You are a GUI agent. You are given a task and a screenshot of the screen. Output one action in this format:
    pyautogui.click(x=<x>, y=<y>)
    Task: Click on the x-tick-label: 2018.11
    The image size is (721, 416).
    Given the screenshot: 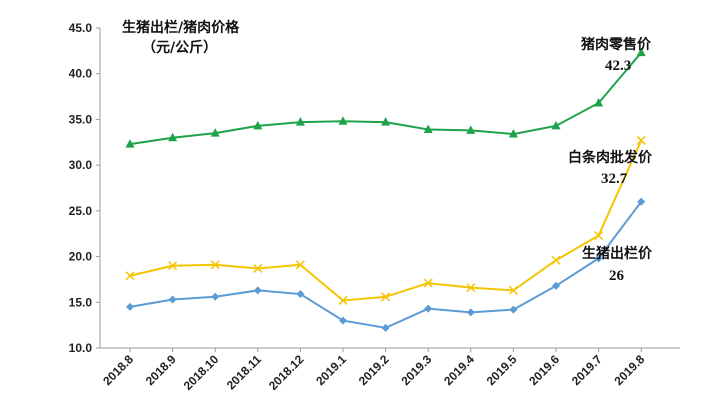 What is the action you would take?
    pyautogui.click(x=244, y=372)
    